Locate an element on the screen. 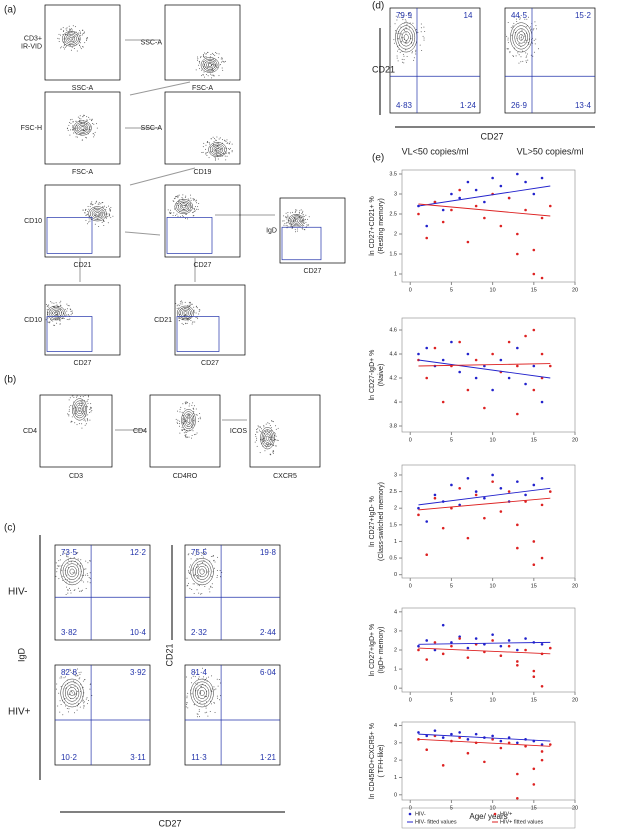 This screenshot has height=838, width=624. y-axis-label-line: CD10 is located at coordinates (33, 320).